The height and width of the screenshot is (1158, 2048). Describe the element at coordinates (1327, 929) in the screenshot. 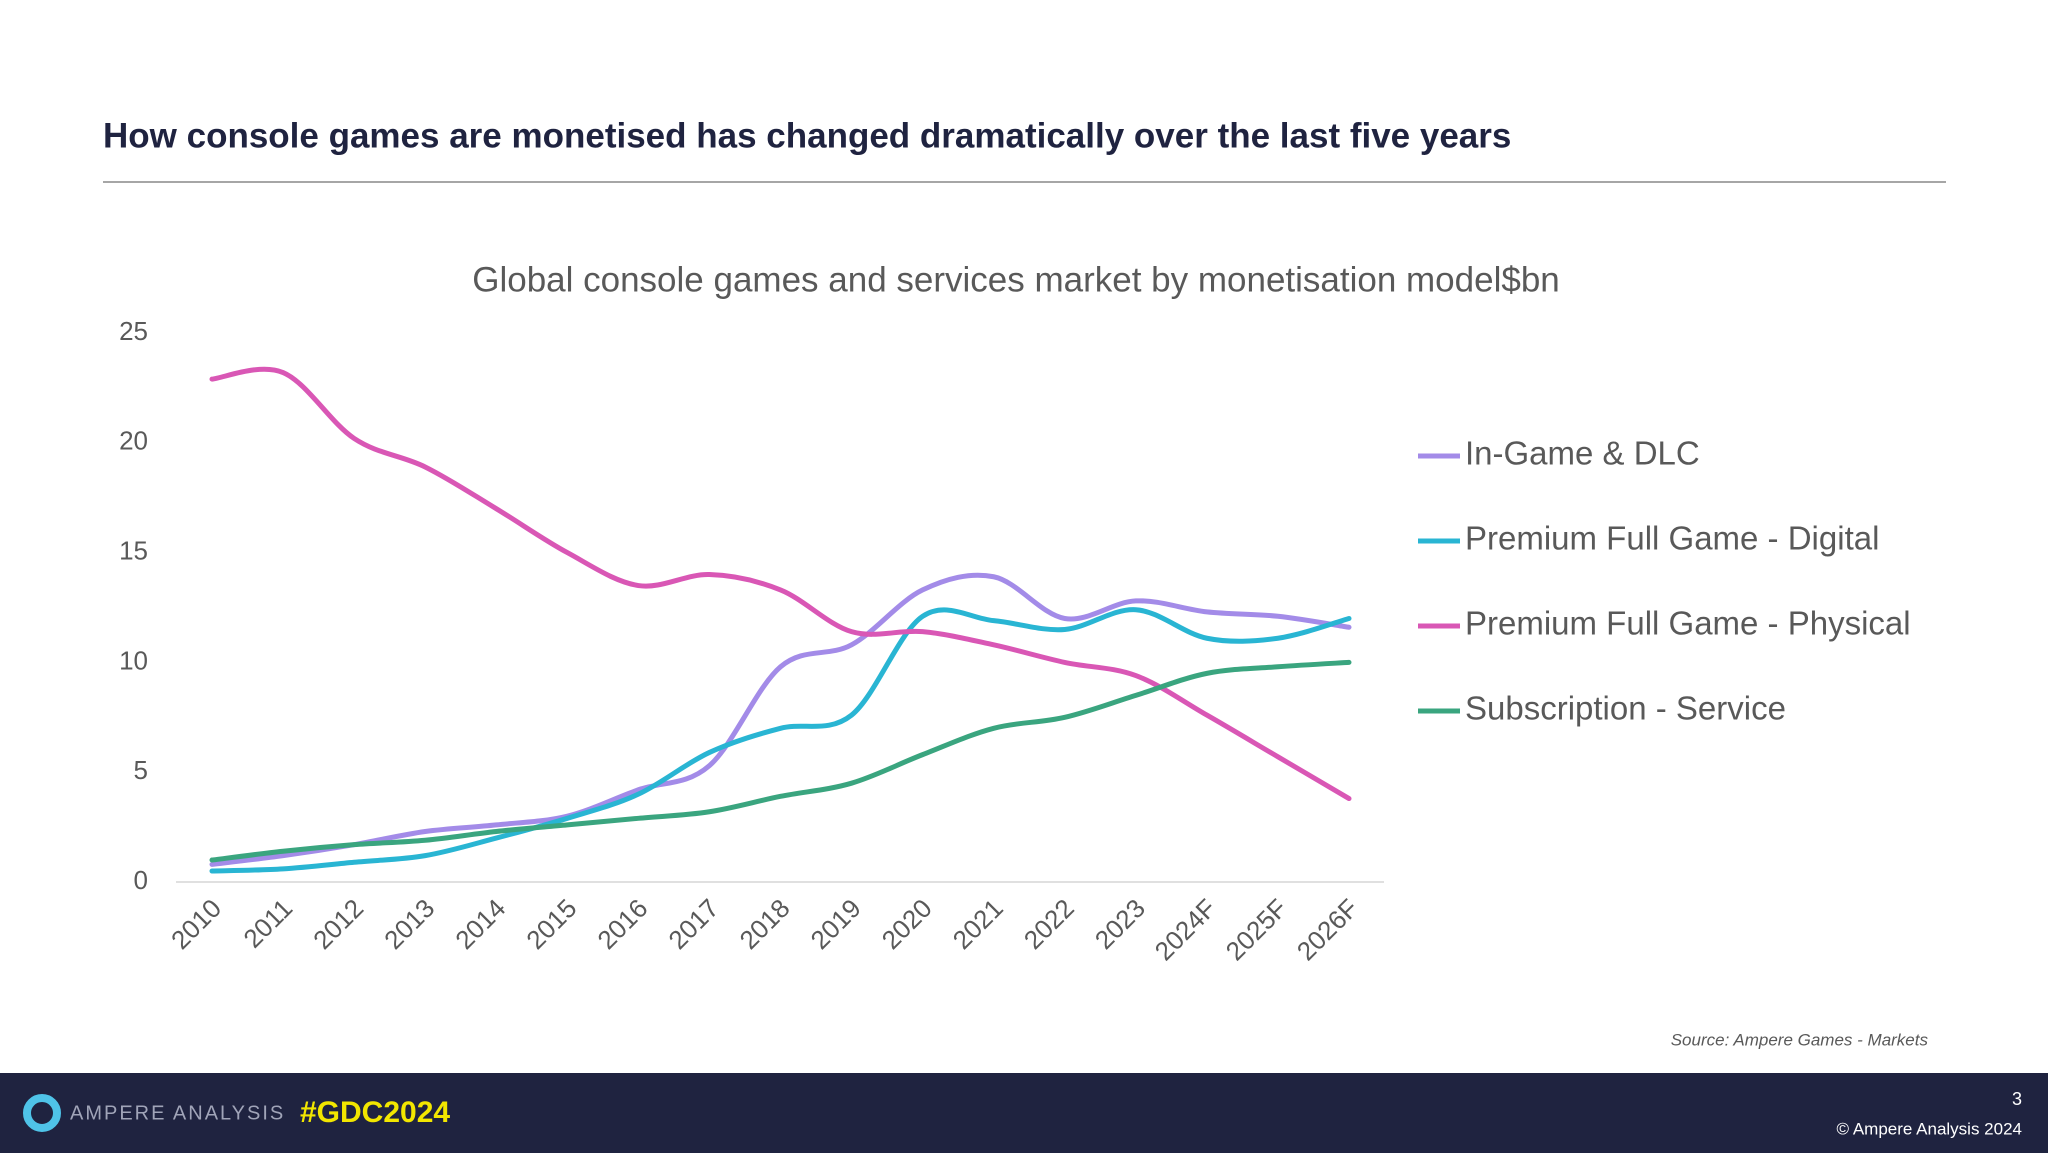

I see `x-tick-label: 2026F` at that location.